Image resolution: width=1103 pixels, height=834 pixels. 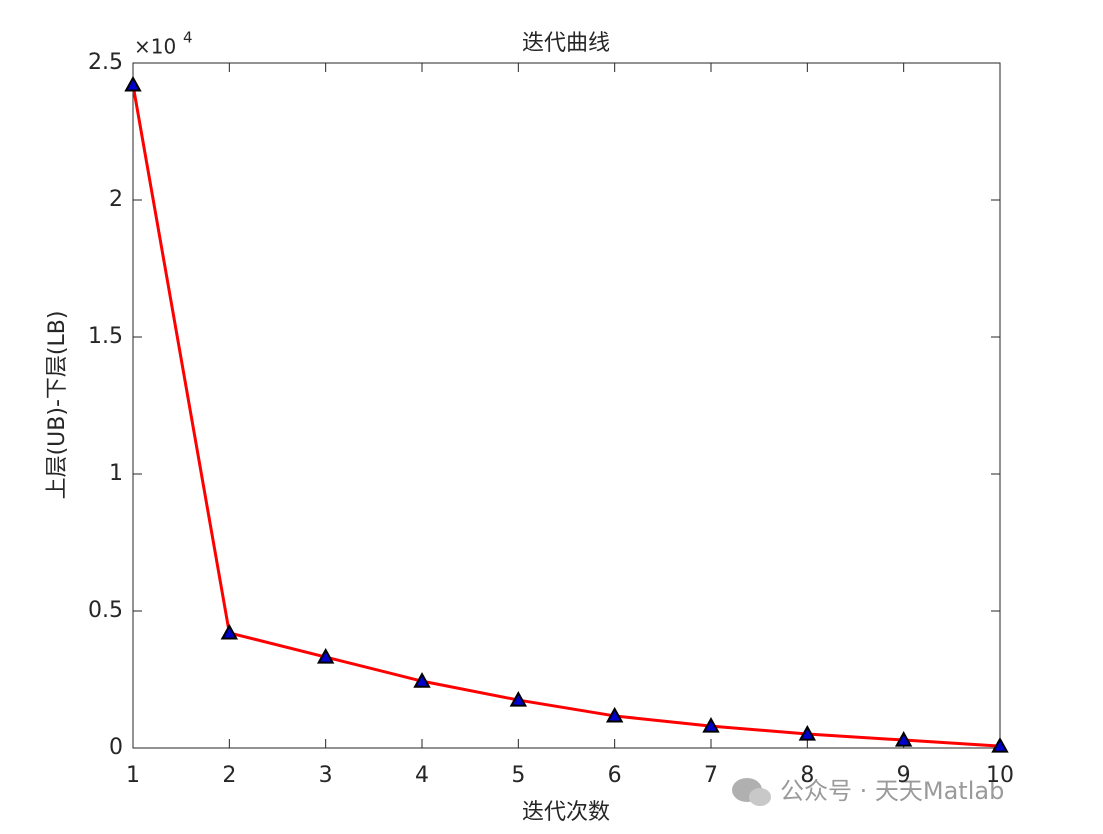 I want to click on y-tick-label: 1.5, so click(x=105, y=336).